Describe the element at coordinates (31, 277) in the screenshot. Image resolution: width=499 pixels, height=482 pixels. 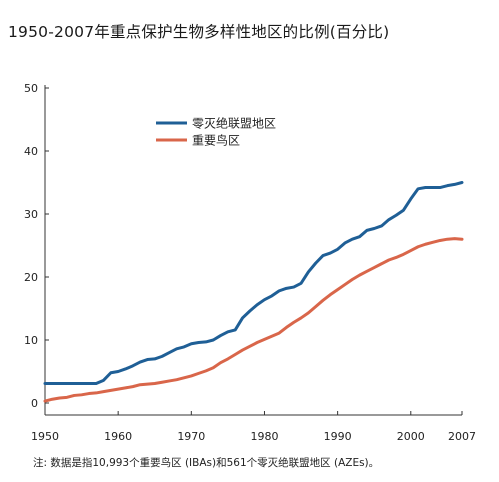
I see `y-tick-label: 20` at that location.